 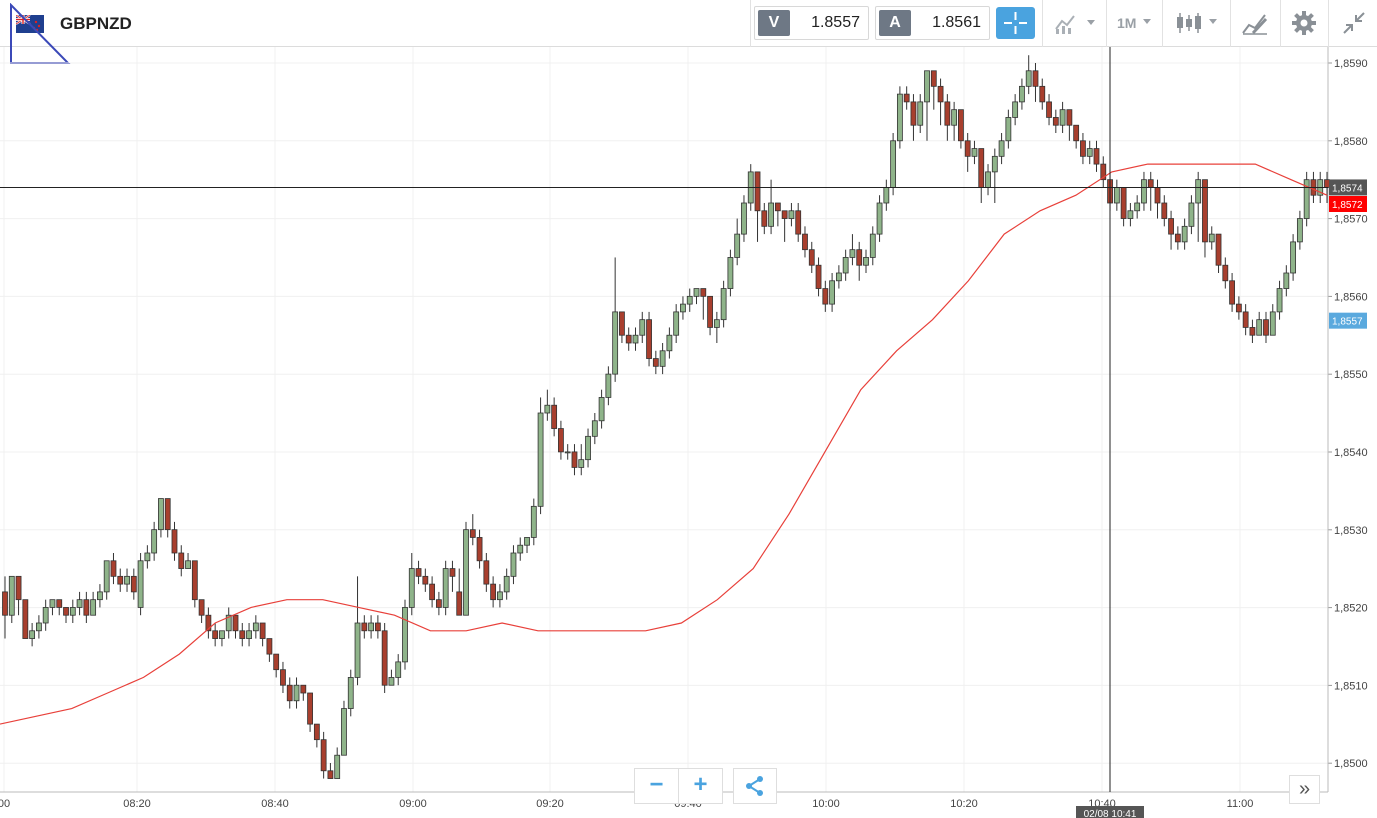 What do you see at coordinates (1347, 322) in the screenshot?
I see `ask-price-label: 1,8557` at bounding box center [1347, 322].